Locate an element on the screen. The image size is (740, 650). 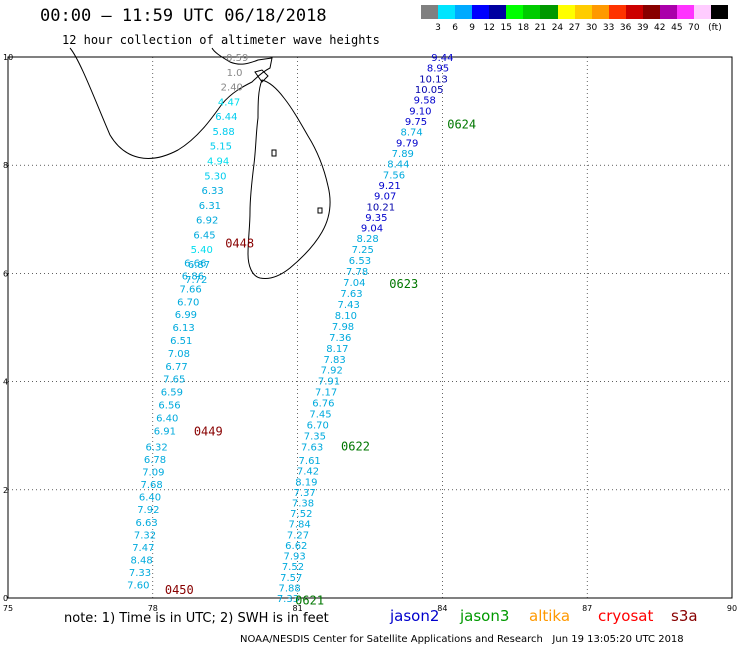
wave-height-value: 4.94 is located at coordinates (218, 162).